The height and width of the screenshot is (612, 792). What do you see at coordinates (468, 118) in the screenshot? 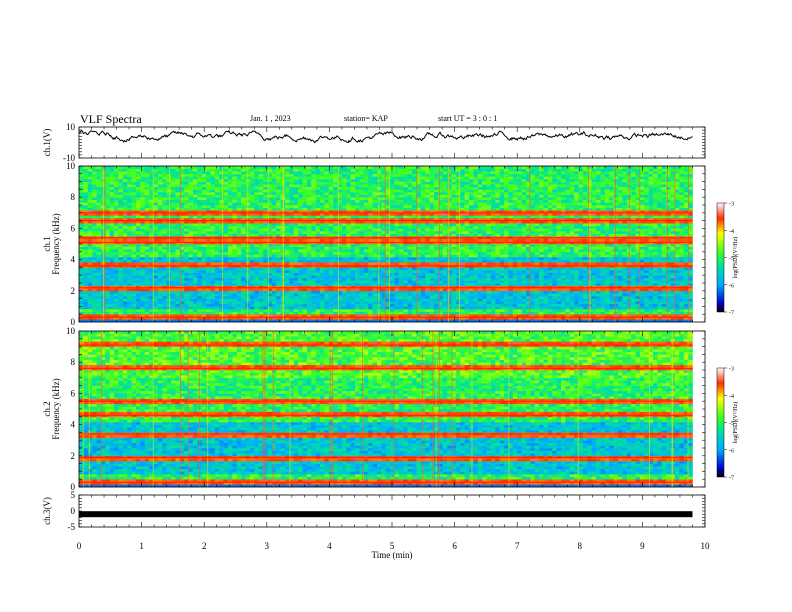
I see `start-time-label: start UT = 3 : 0 : 1` at bounding box center [468, 118].